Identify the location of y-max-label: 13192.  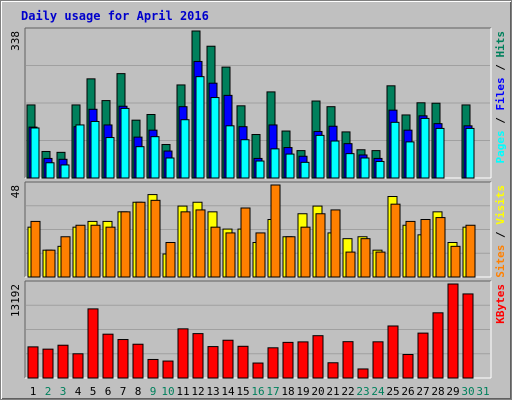
(15, 300).